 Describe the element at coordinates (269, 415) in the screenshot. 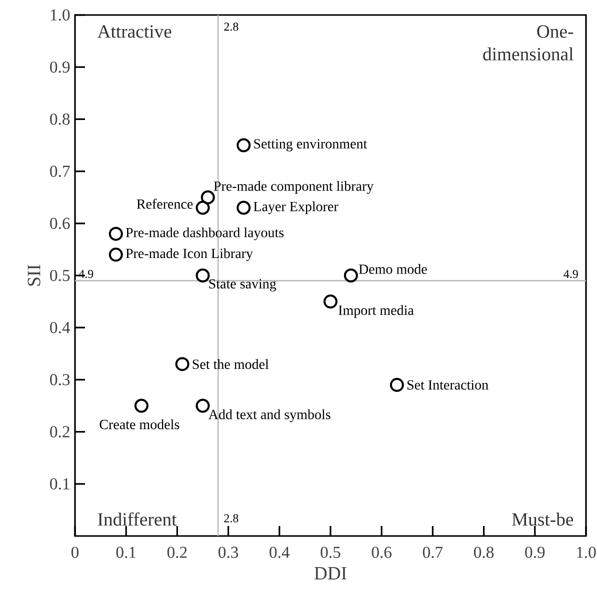

I see `annotation: Add text and symbols` at that location.